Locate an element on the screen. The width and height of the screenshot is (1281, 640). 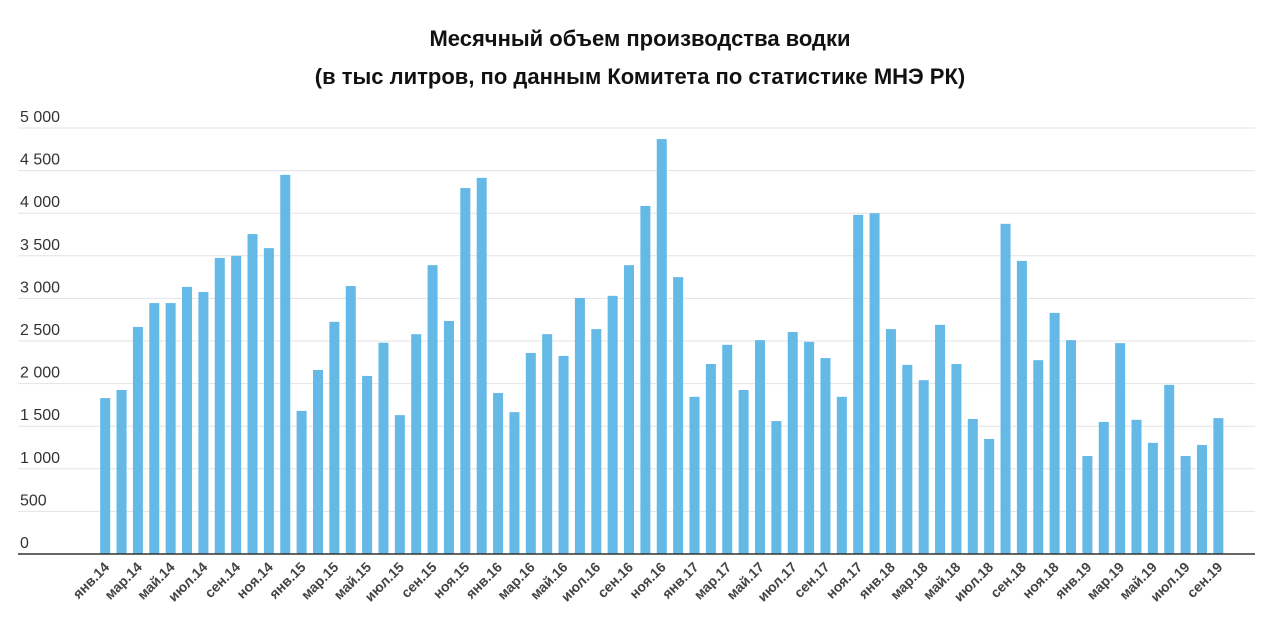
y-tick-label: 3 500 is located at coordinates (40, 245).